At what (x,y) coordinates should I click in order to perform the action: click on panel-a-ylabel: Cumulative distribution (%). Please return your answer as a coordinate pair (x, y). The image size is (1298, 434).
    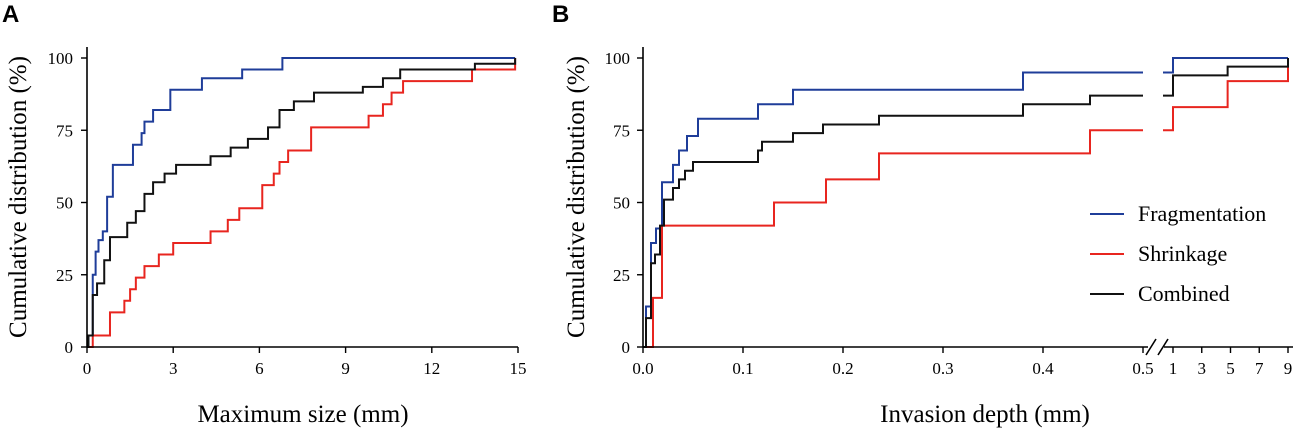
    Looking at the image, I should click on (18, 197).